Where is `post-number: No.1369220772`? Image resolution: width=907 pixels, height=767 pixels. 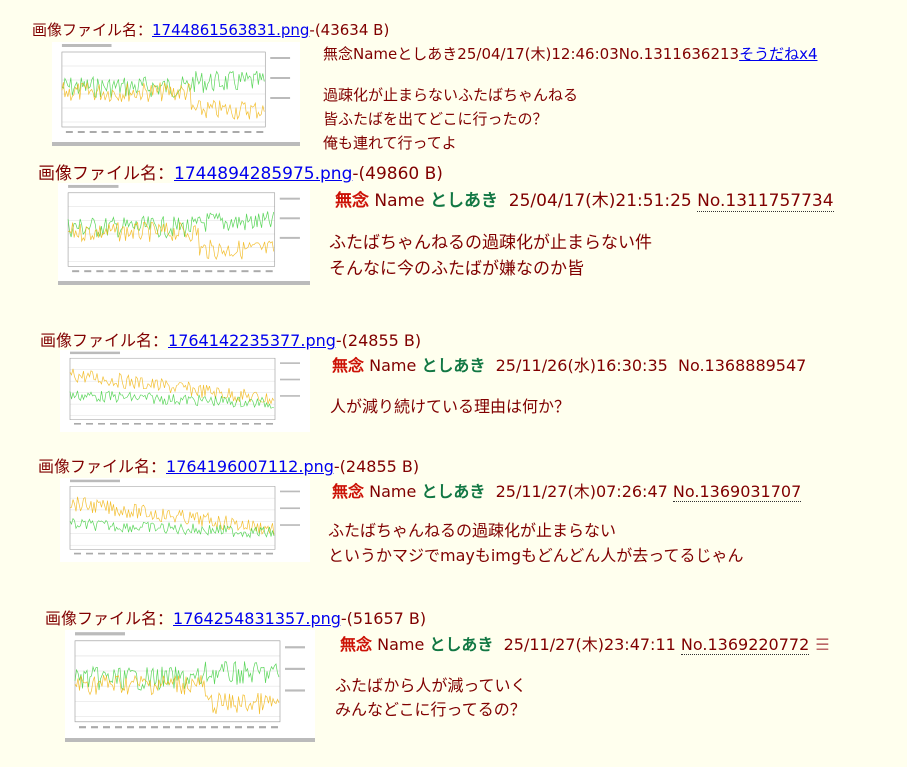
post-number: No.1369220772 is located at coordinates (745, 645).